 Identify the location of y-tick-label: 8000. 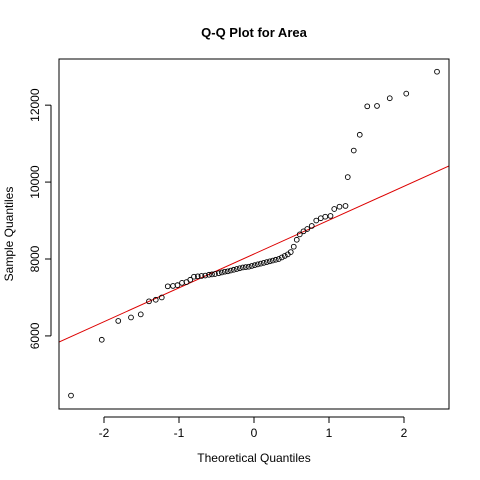
(35, 258).